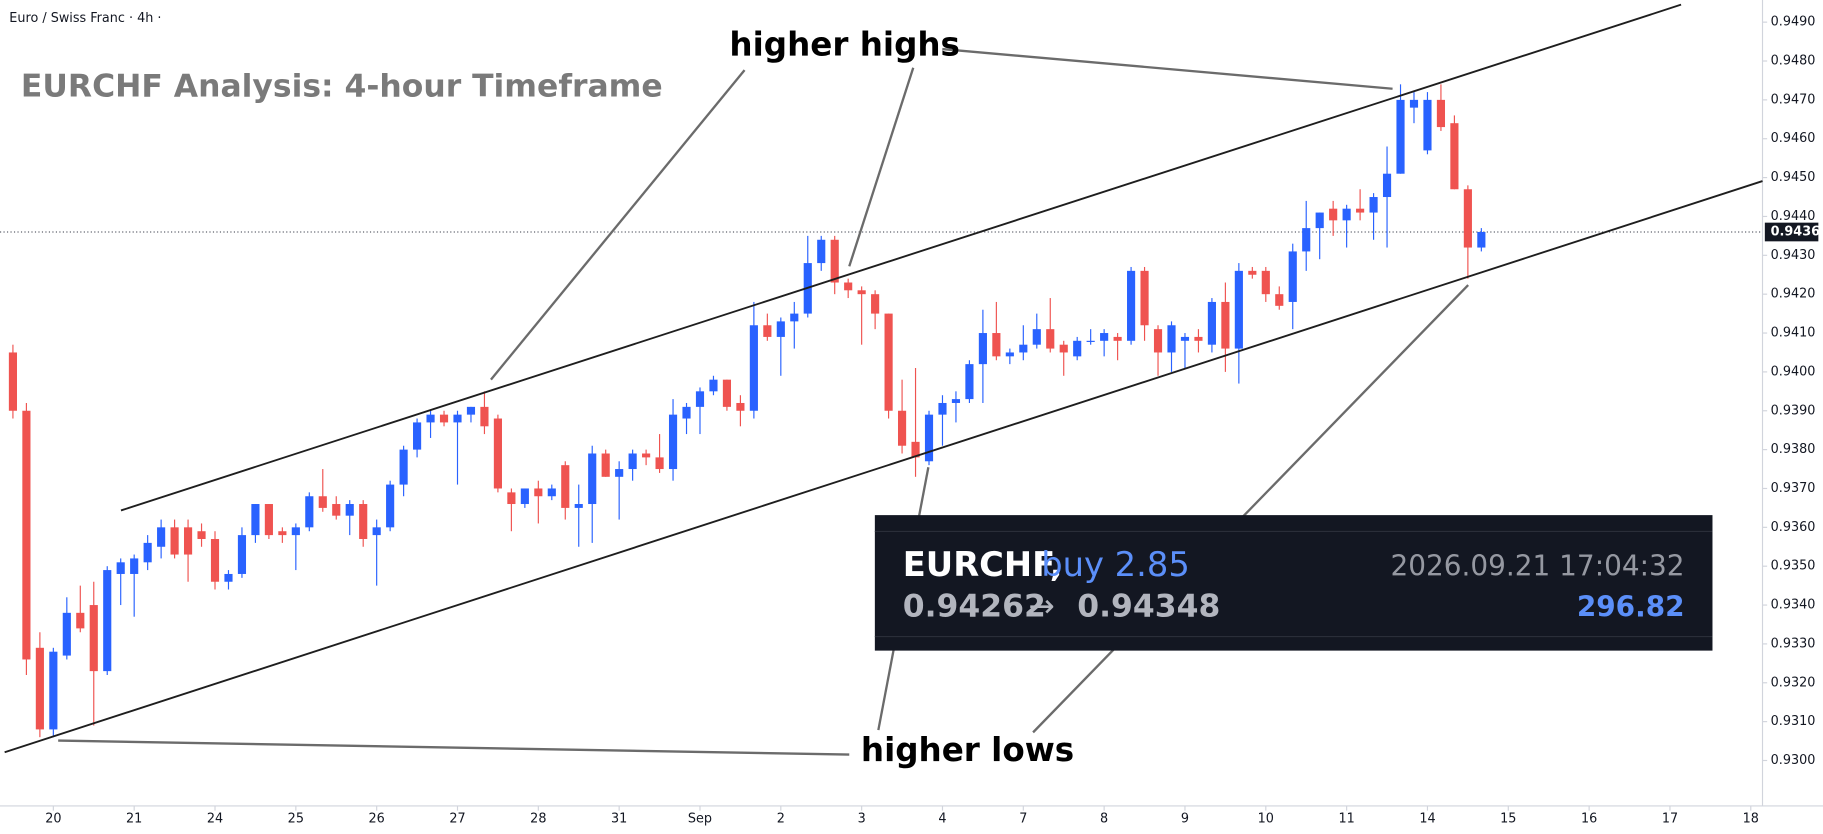 This screenshot has width=1823, height=834. Describe the element at coordinates (1793, 566) in the screenshot. I see `y-tick-label: 0.9350` at that location.